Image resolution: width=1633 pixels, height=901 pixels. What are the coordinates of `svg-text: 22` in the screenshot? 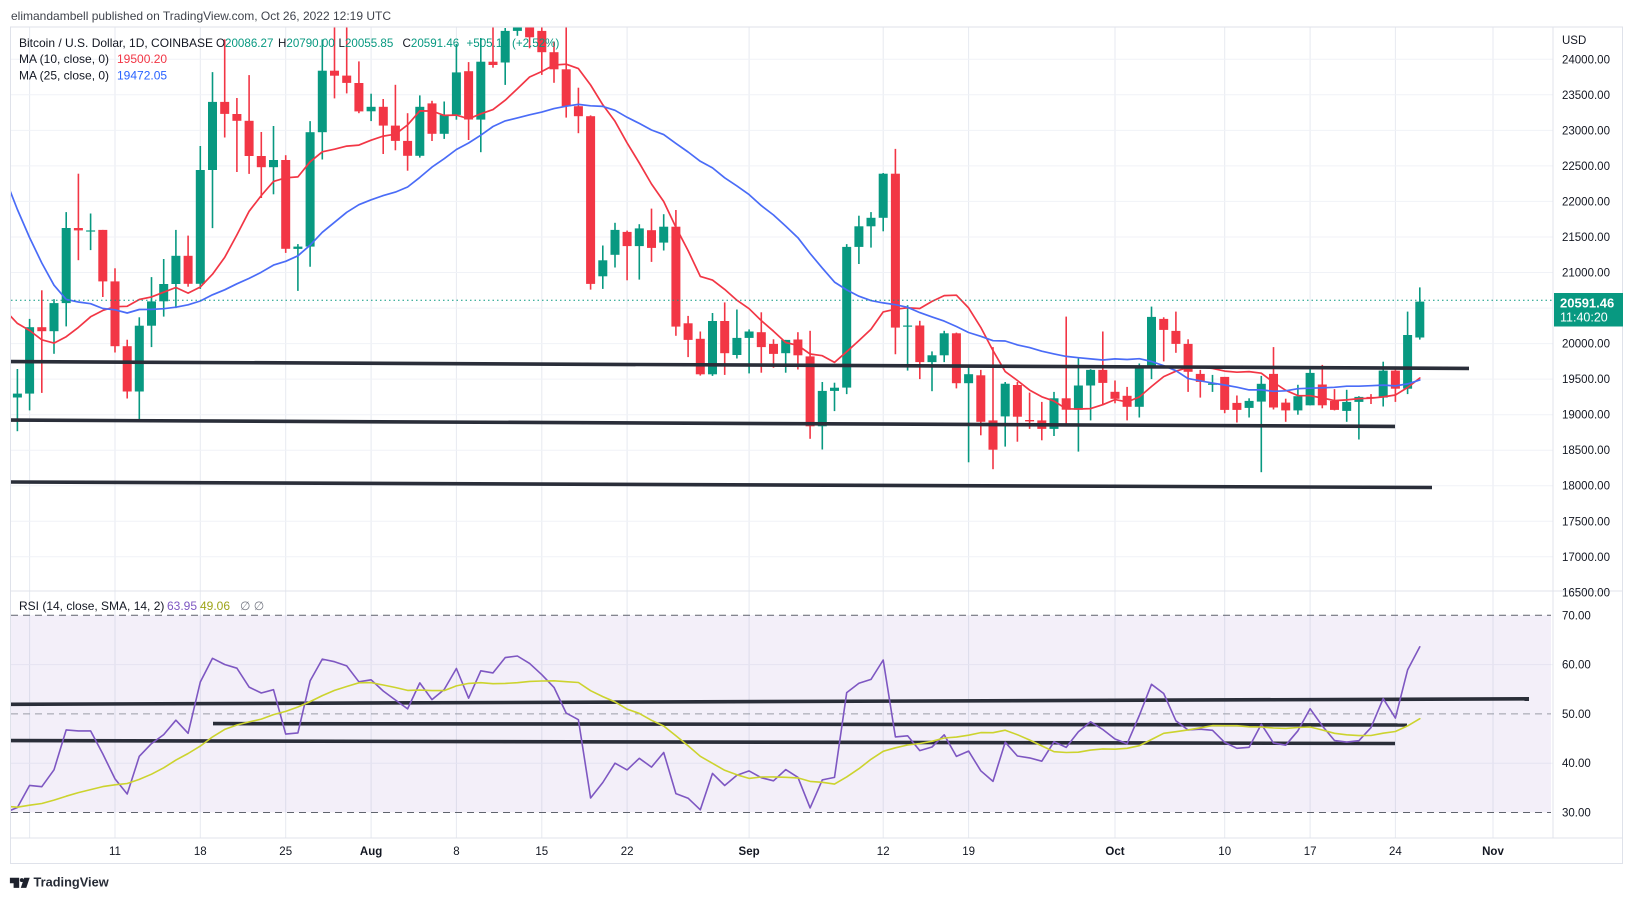 It's located at (627, 852).